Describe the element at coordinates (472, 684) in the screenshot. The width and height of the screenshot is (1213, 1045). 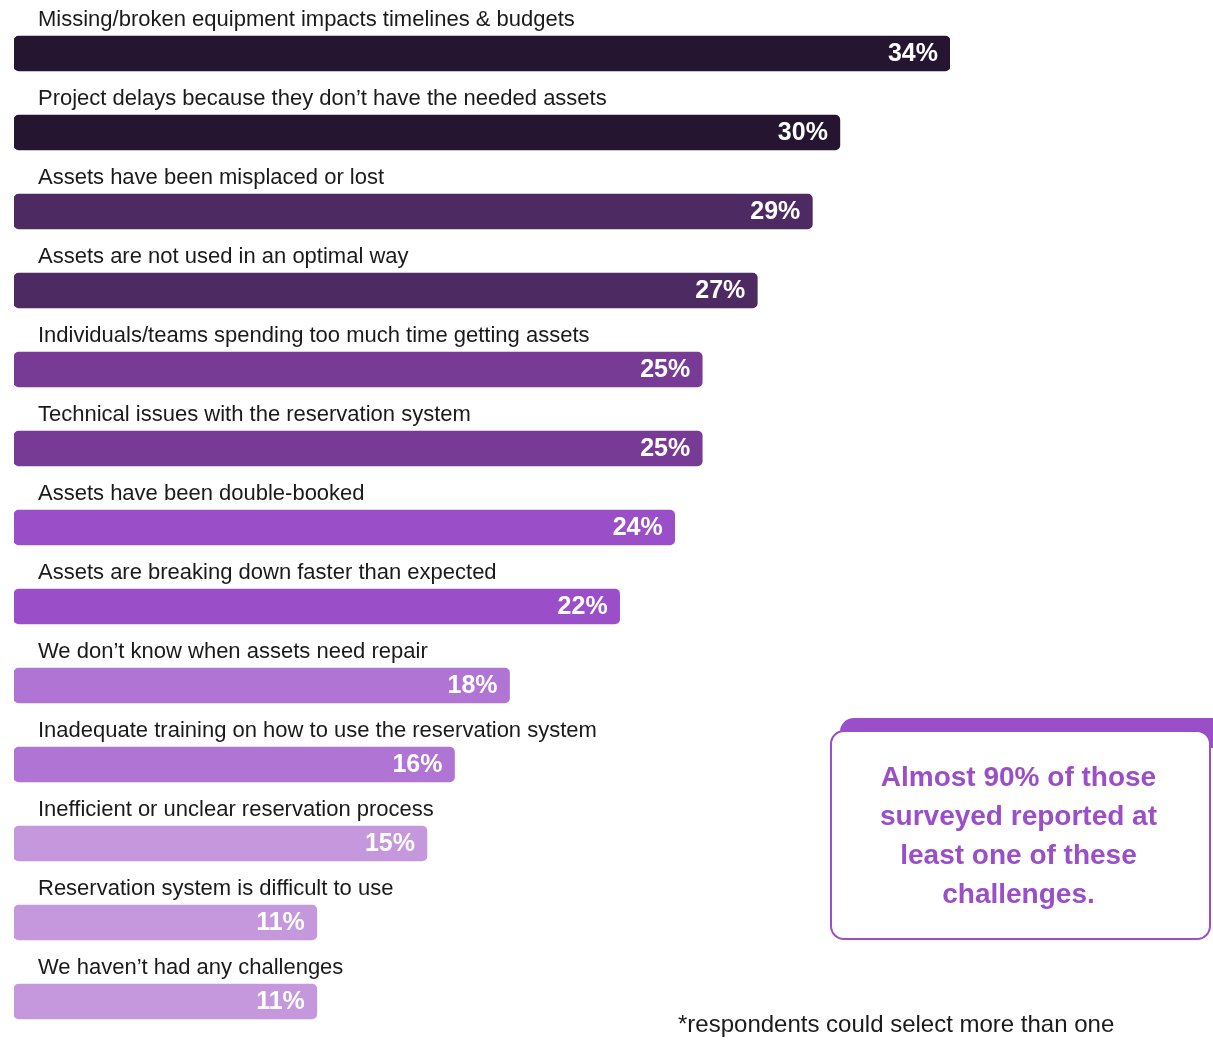
I see `data-label: 18%` at that location.